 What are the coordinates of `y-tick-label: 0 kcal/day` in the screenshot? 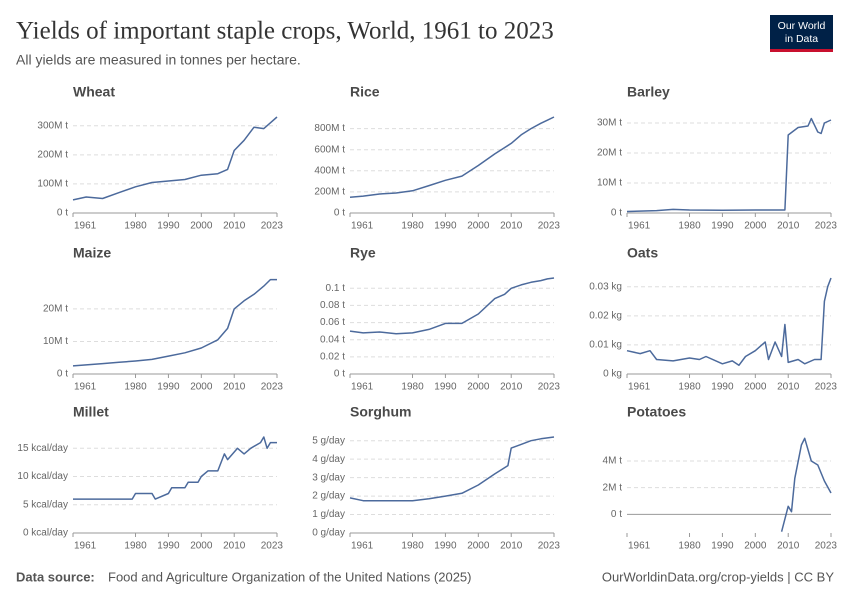 It's located at (45, 533).